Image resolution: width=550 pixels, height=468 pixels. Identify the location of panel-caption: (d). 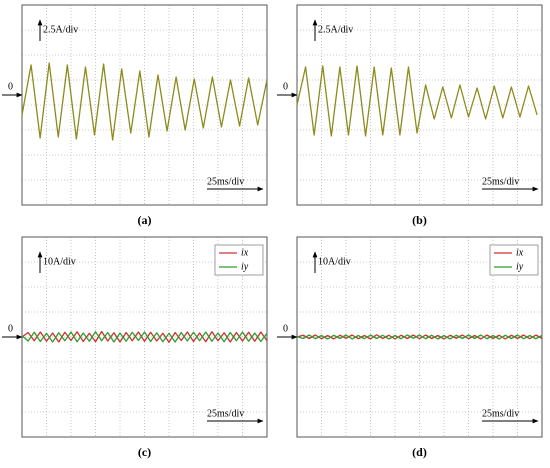
(419, 452).